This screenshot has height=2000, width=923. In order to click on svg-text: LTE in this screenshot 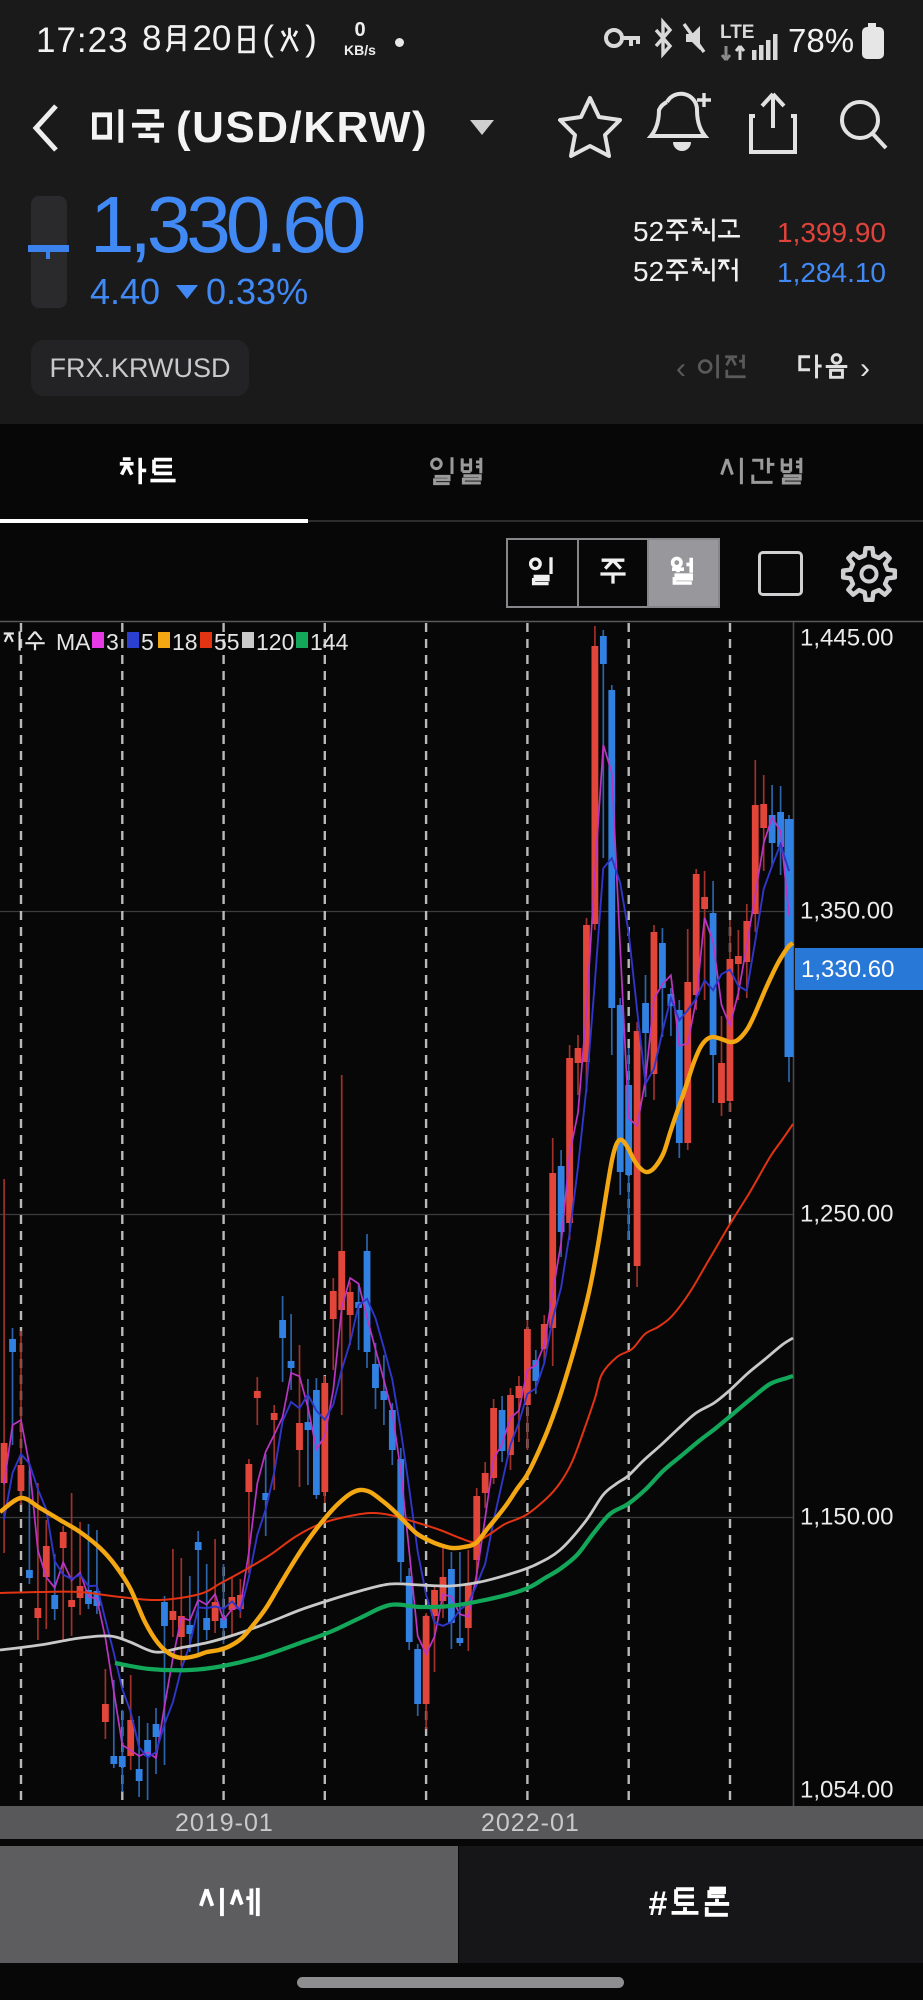, I will do `click(737, 32)`.